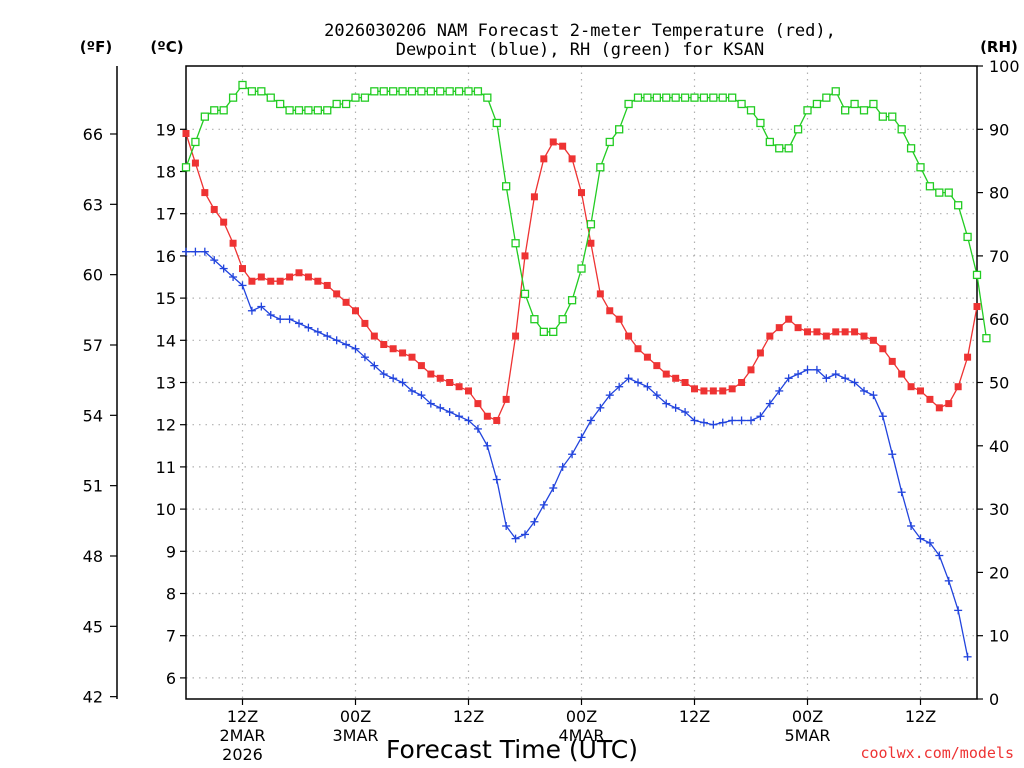 The height and width of the screenshot is (768, 1024). I want to click on celsius-tick-label: 16, so click(166, 256).